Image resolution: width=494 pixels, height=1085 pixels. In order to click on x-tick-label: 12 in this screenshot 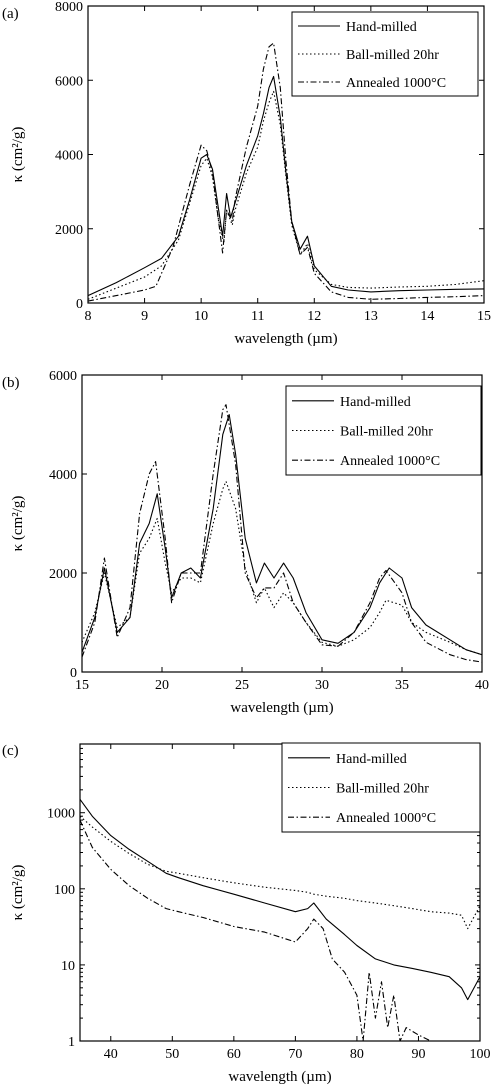, I will do `click(314, 316)`.